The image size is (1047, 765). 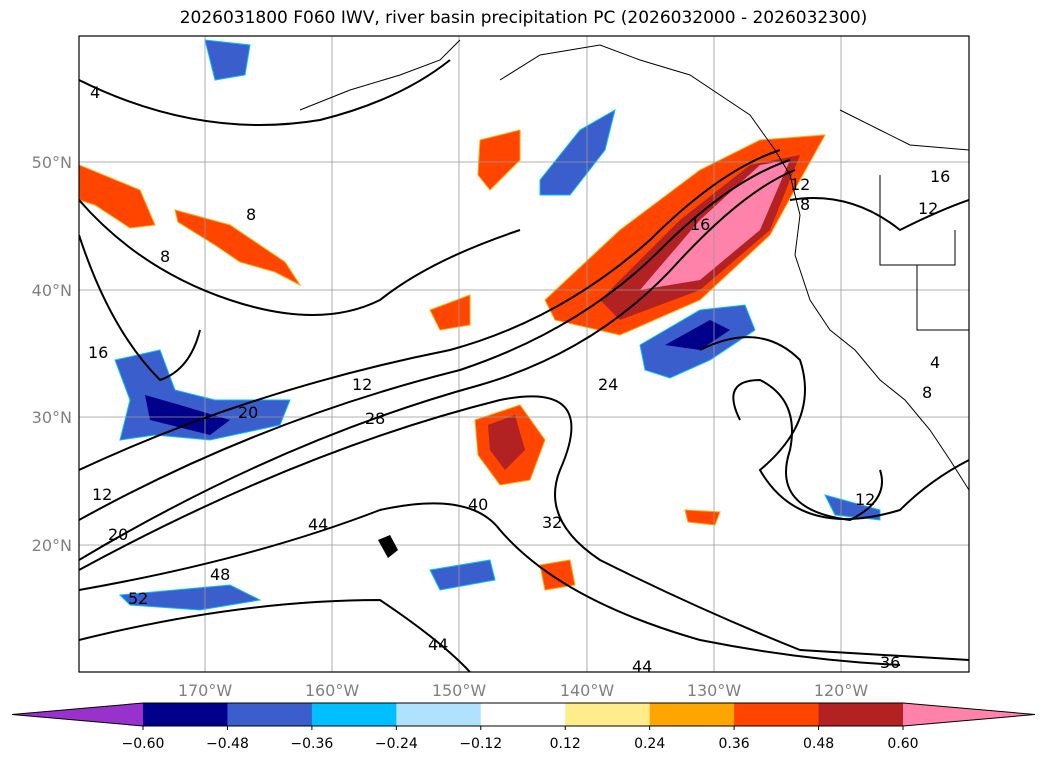 What do you see at coordinates (587, 690) in the screenshot?
I see `lon-label: 140°W` at bounding box center [587, 690].